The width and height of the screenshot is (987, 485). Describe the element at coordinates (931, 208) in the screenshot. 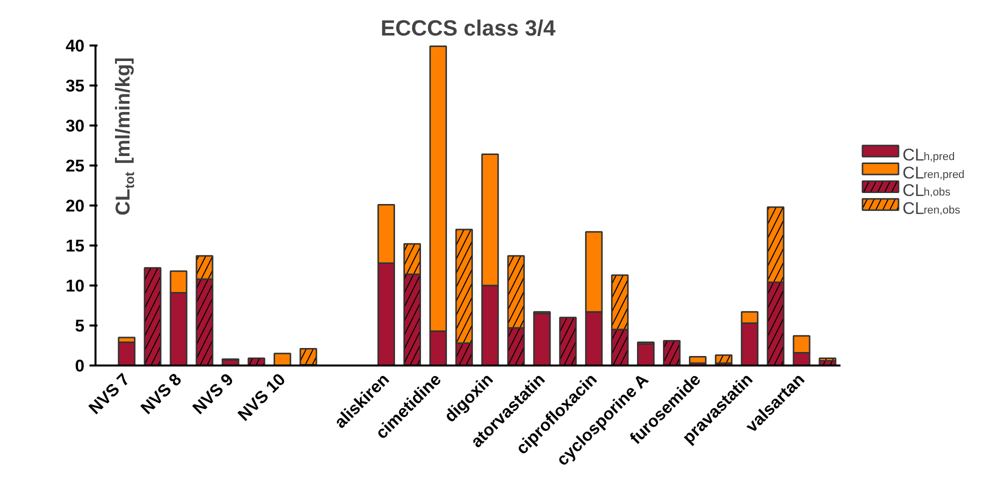

I see `legend-label: CLren,obs` at that location.